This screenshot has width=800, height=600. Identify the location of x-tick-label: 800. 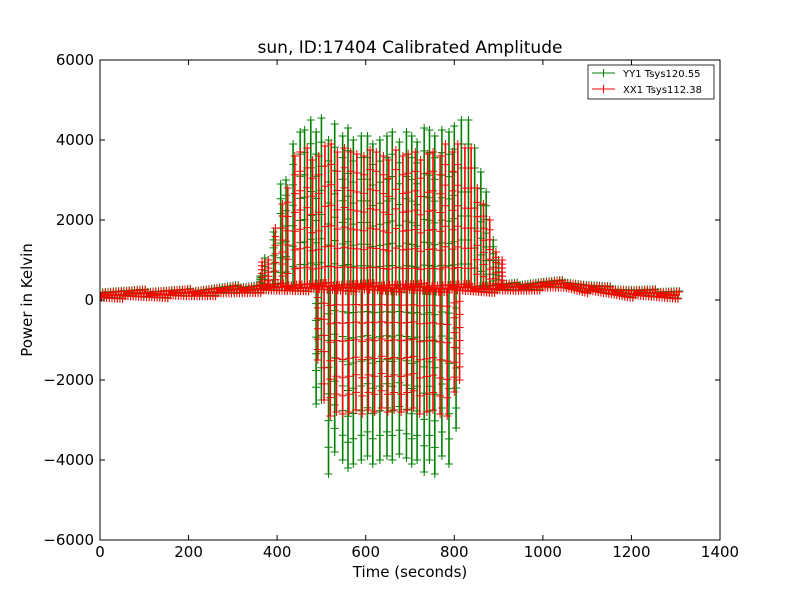
(454, 552).